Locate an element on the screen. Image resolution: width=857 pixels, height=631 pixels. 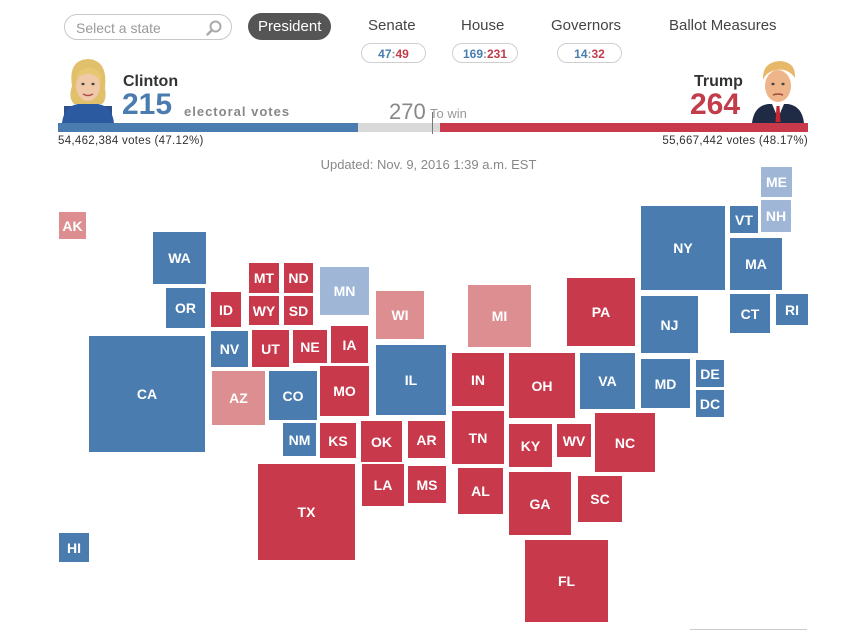
state-label: ME is located at coordinates (776, 182).